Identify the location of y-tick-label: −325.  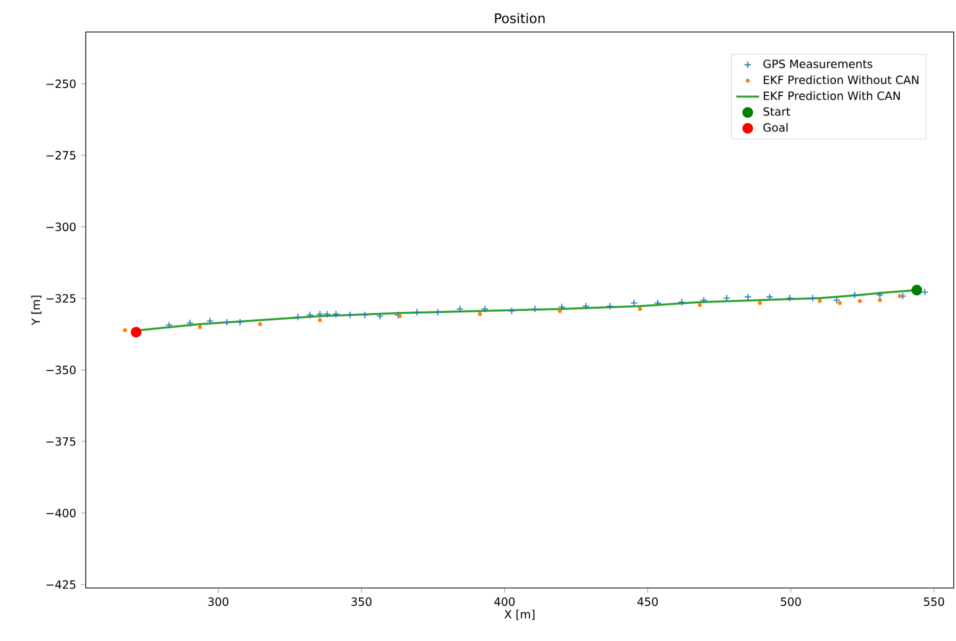
(61, 298).